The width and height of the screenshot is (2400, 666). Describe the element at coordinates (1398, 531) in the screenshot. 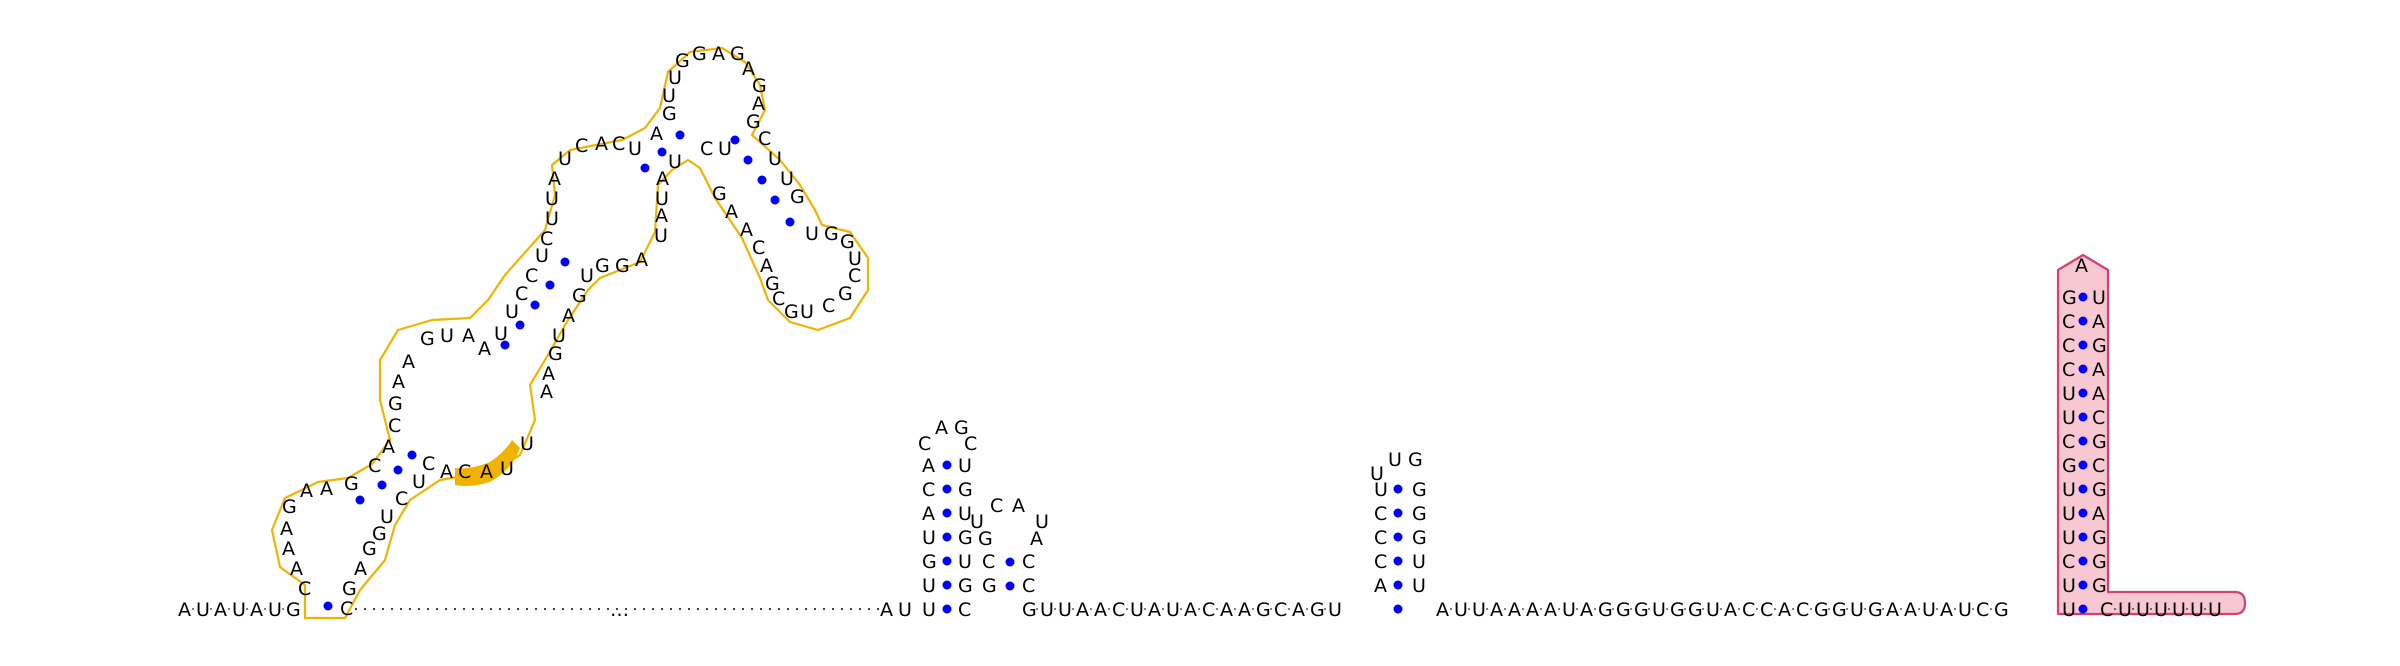

I see `hairpin-3: A UC UC GC GU GUU G` at that location.